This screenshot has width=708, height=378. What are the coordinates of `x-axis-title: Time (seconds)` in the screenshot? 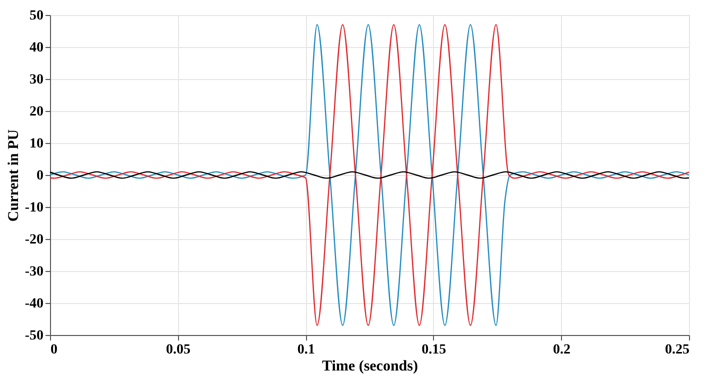 It's located at (370, 366).